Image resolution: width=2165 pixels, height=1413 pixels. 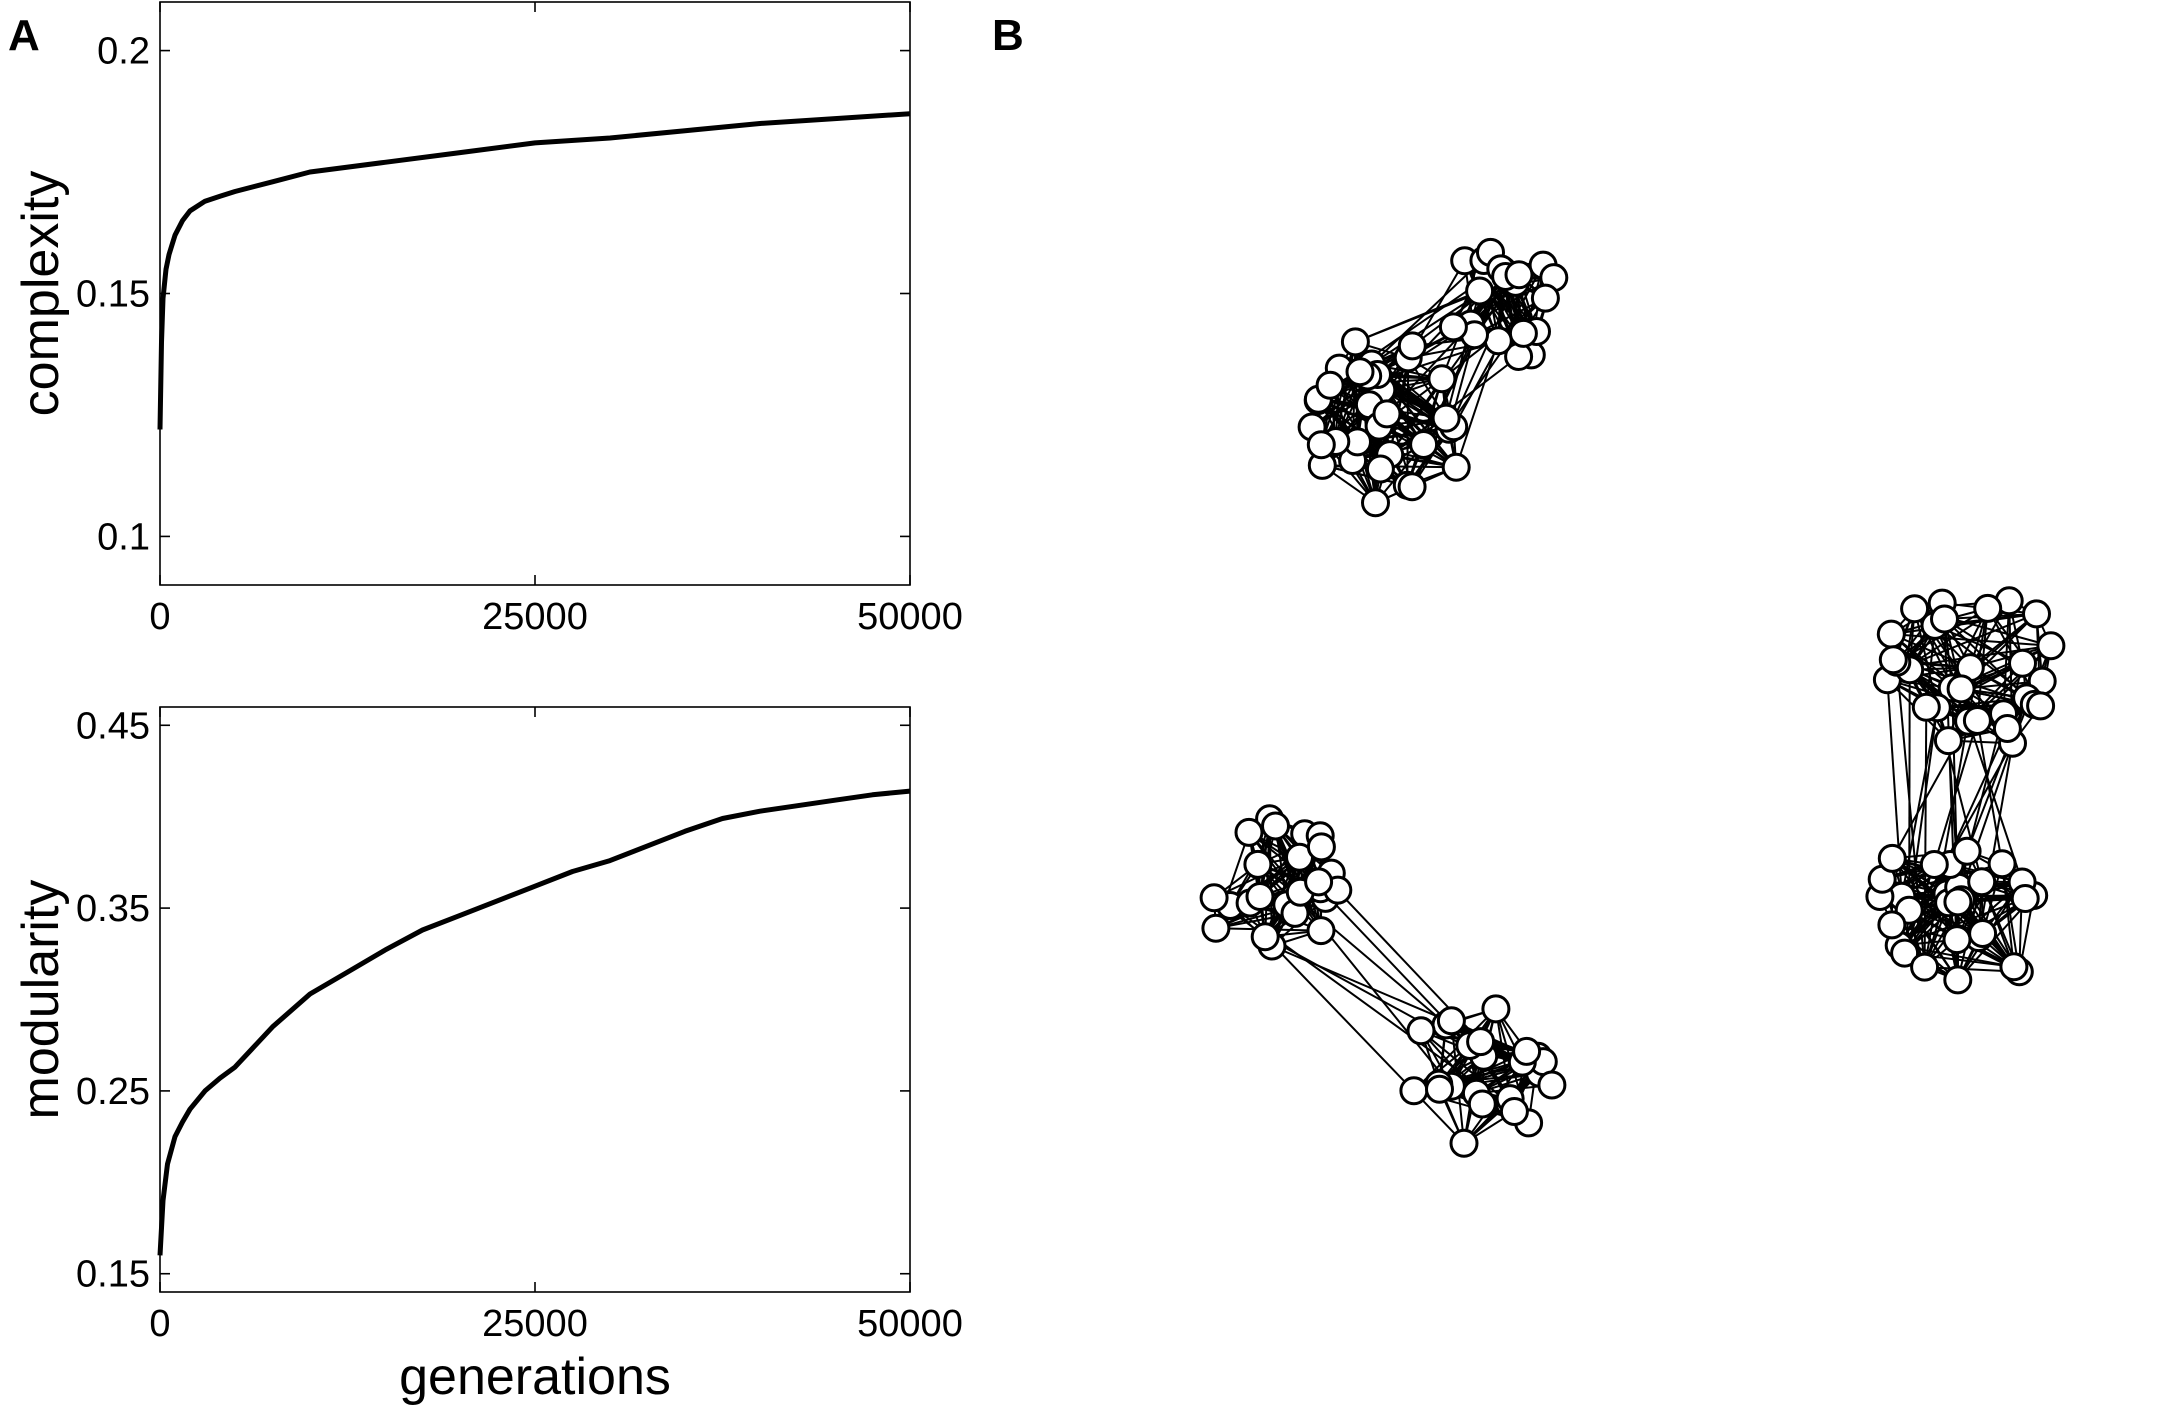 I want to click on complexity-plot-frame, so click(x=535, y=293).